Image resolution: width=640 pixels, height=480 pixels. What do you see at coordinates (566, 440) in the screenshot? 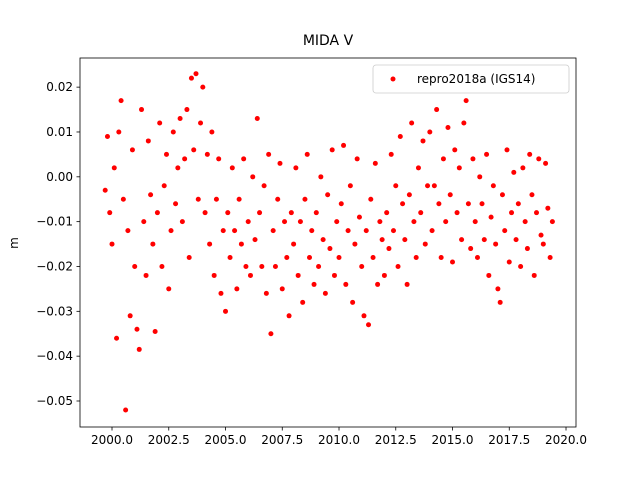
I see `x-tick-label: 2020.0` at bounding box center [566, 440].